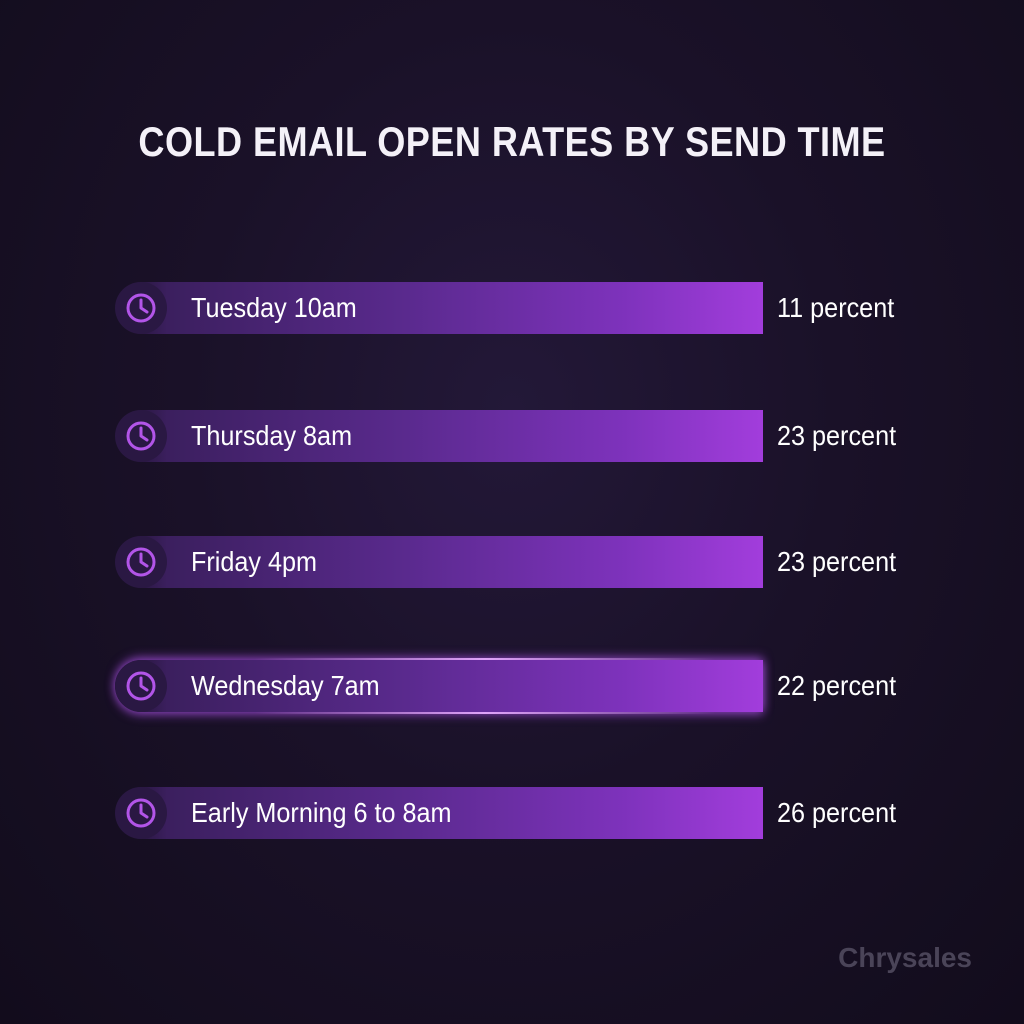 The height and width of the screenshot is (1024, 1024). Describe the element at coordinates (254, 561) in the screenshot. I see `category-label: Friday 4pm` at that location.